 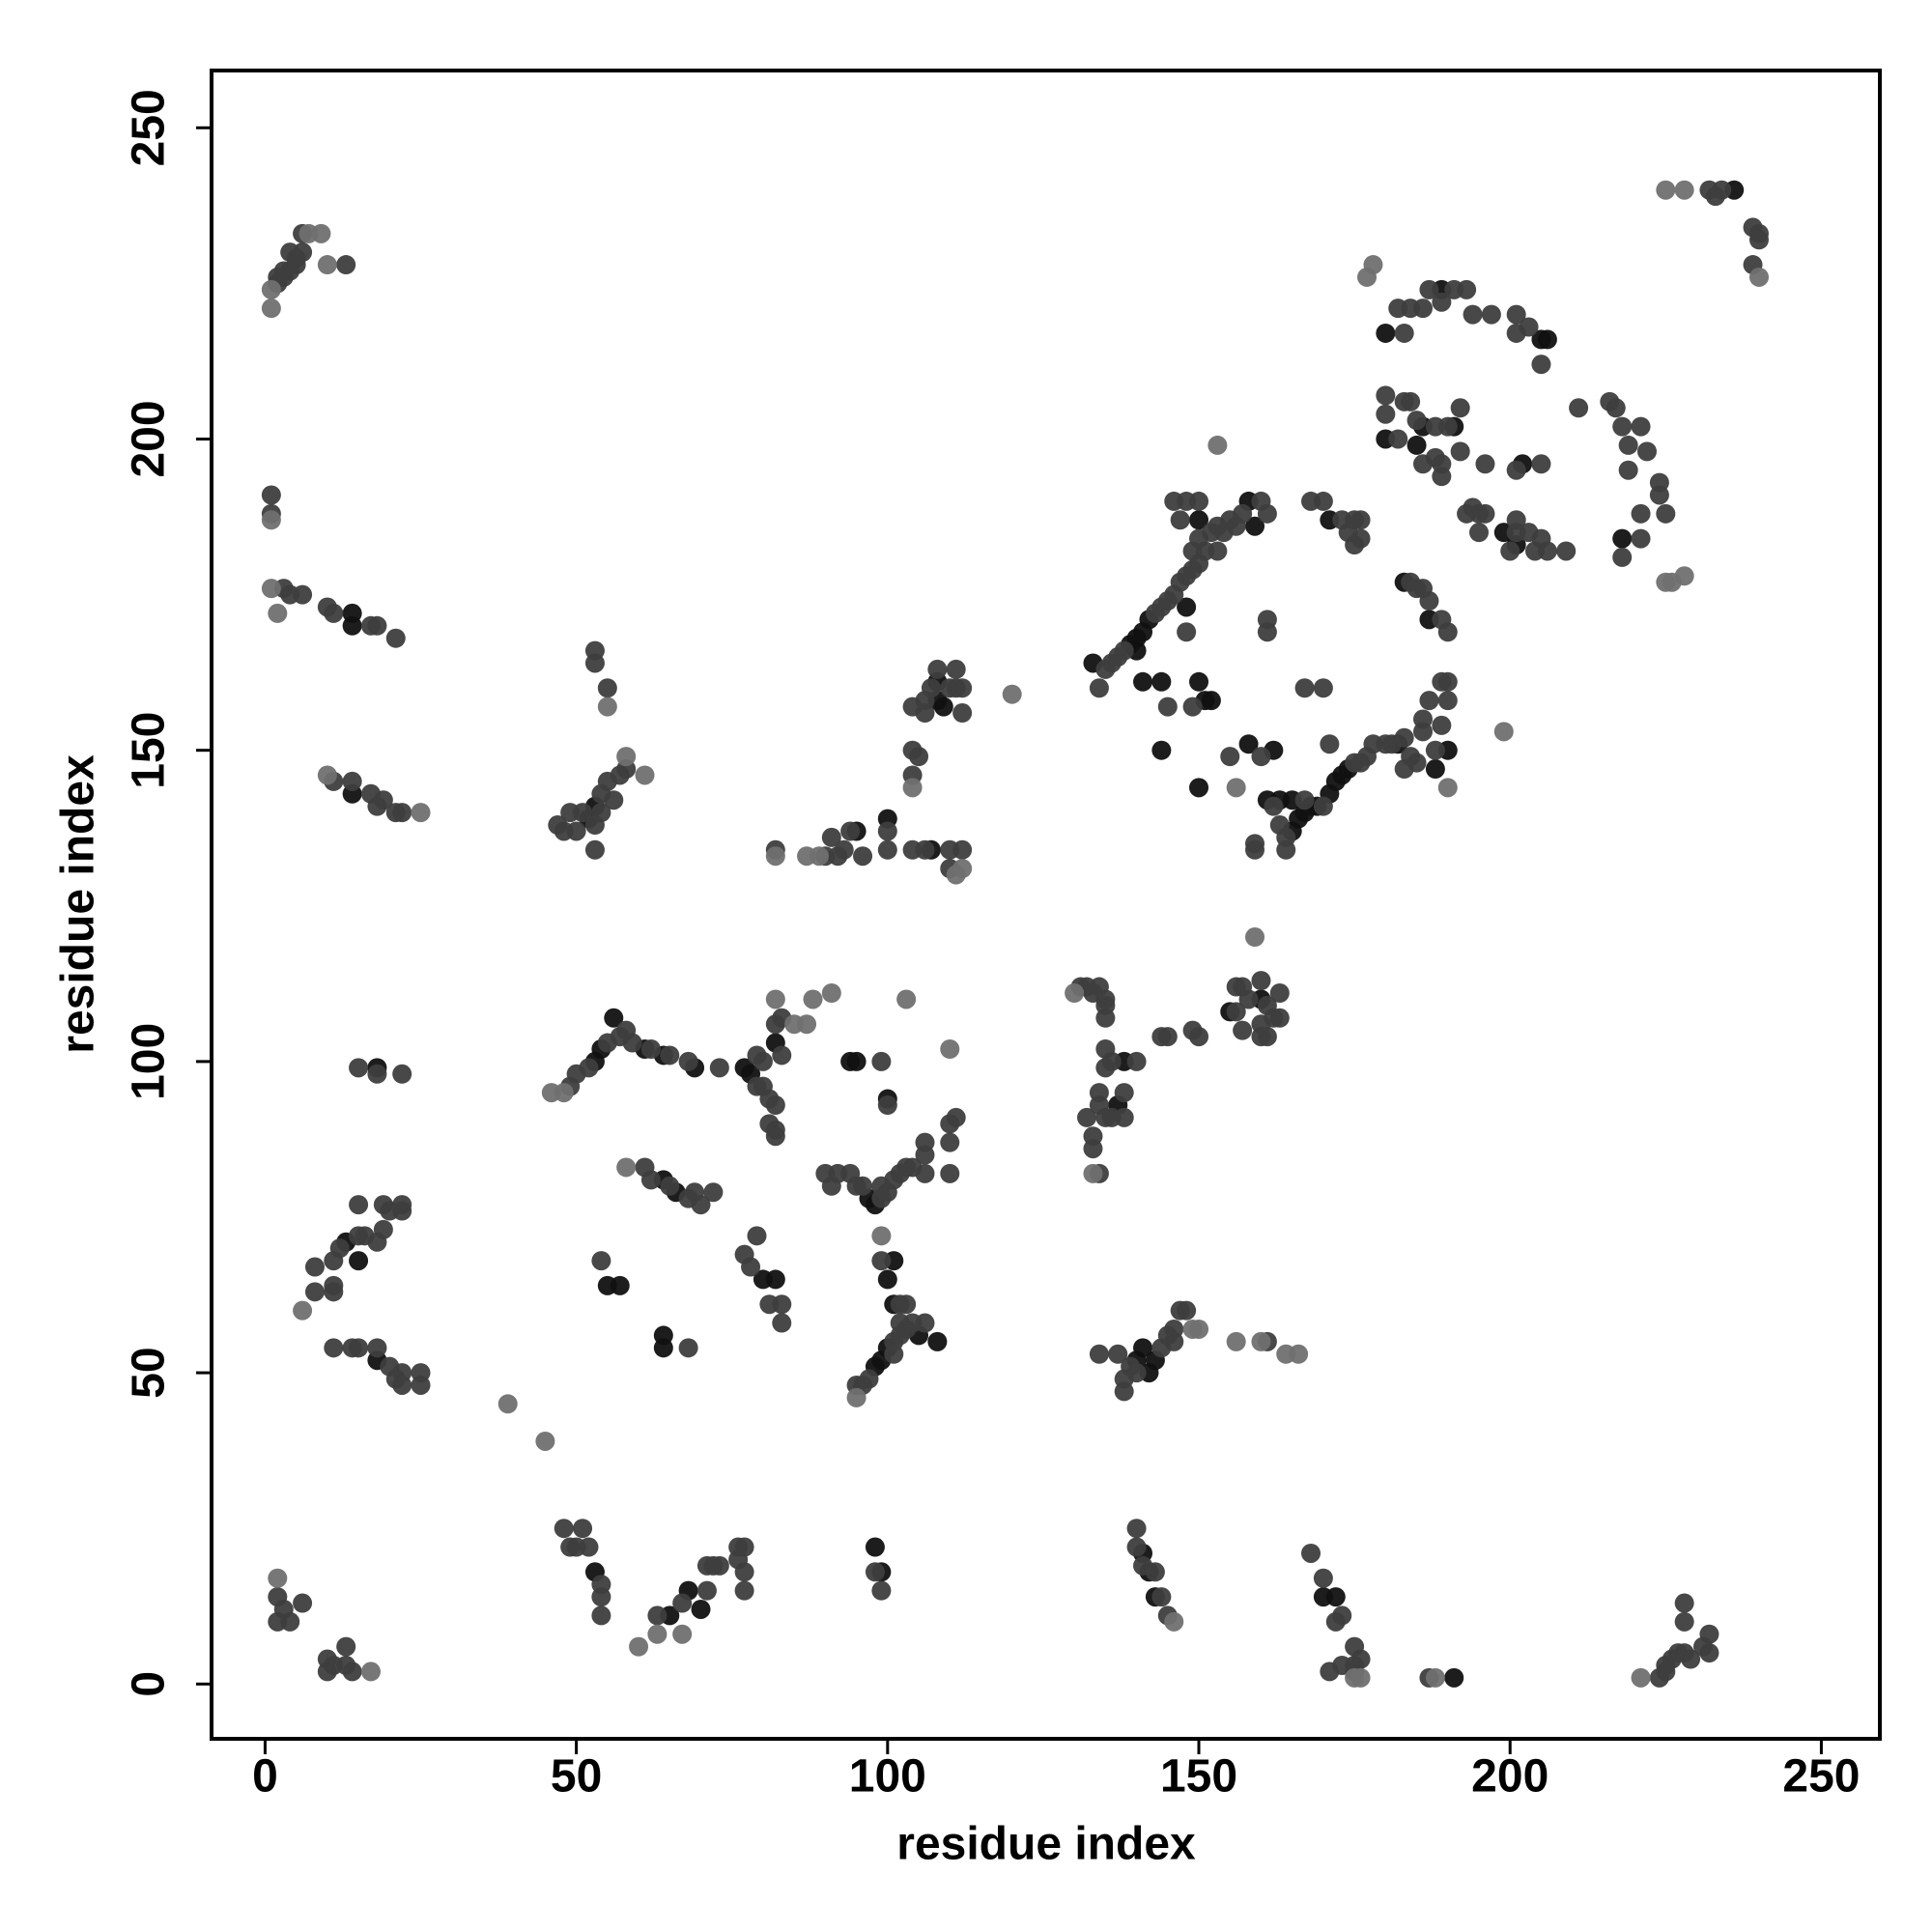 What do you see at coordinates (149, 1372) in the screenshot?
I see `y-tick-label: 50` at bounding box center [149, 1372].